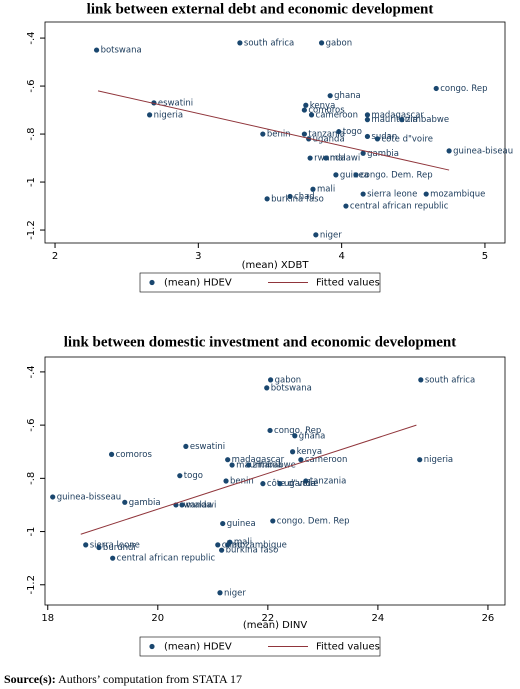 The width and height of the screenshot is (520, 689). What do you see at coordinates (241, 524) in the screenshot?
I see `point-label: guinea` at bounding box center [241, 524].